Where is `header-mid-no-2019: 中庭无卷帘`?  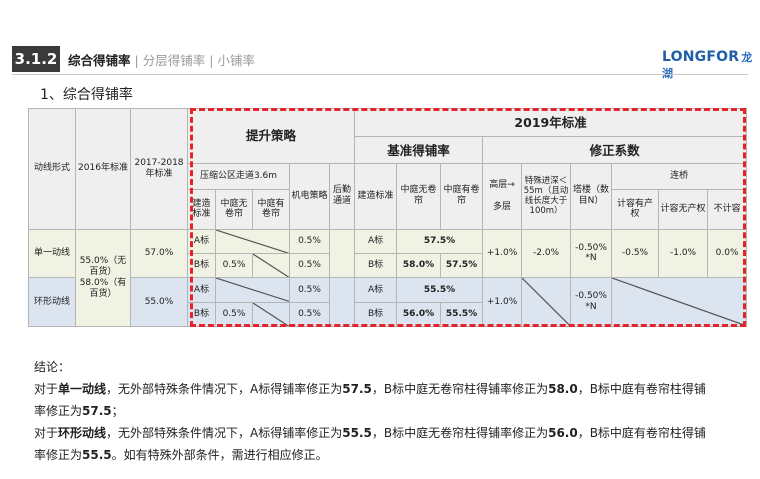
header-mid-no-2019: 中庭无卷帘 is located at coordinates (419, 196).